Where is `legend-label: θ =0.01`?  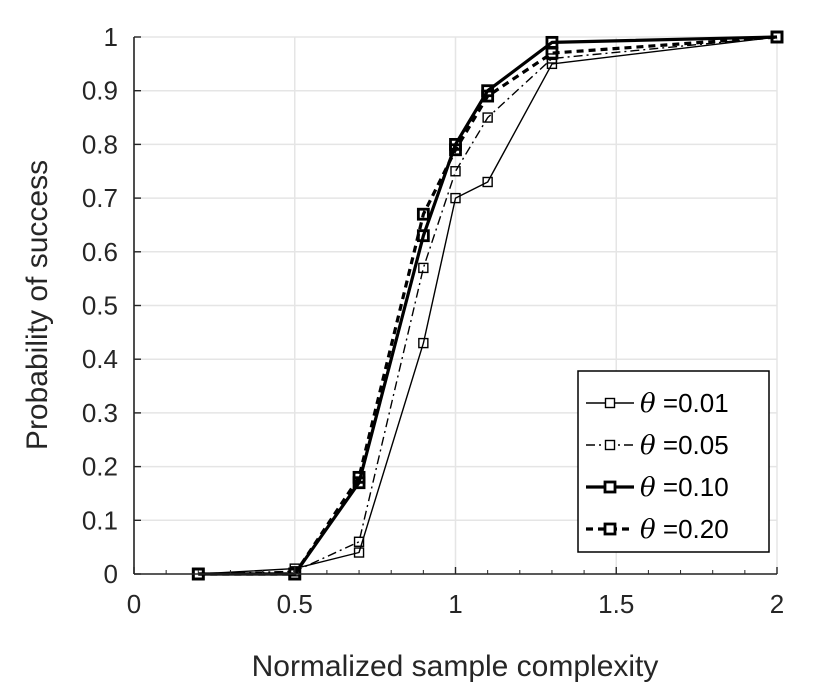 legend-label: θ =0.01 is located at coordinates (684, 403).